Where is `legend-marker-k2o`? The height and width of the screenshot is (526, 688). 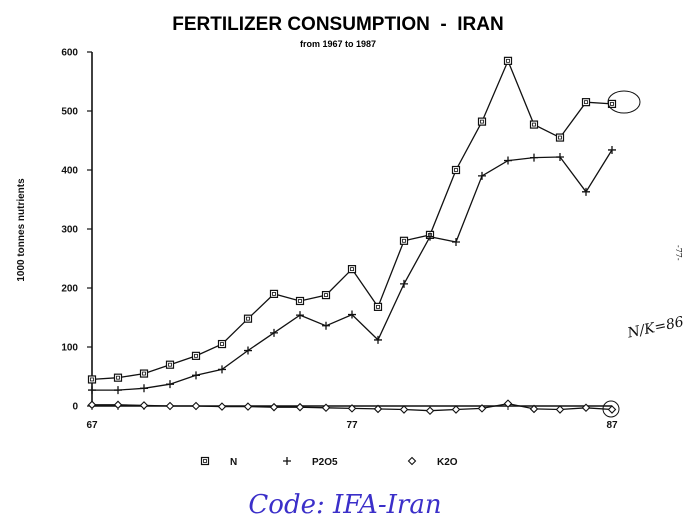
legend-marker-k2o is located at coordinates (412, 461).